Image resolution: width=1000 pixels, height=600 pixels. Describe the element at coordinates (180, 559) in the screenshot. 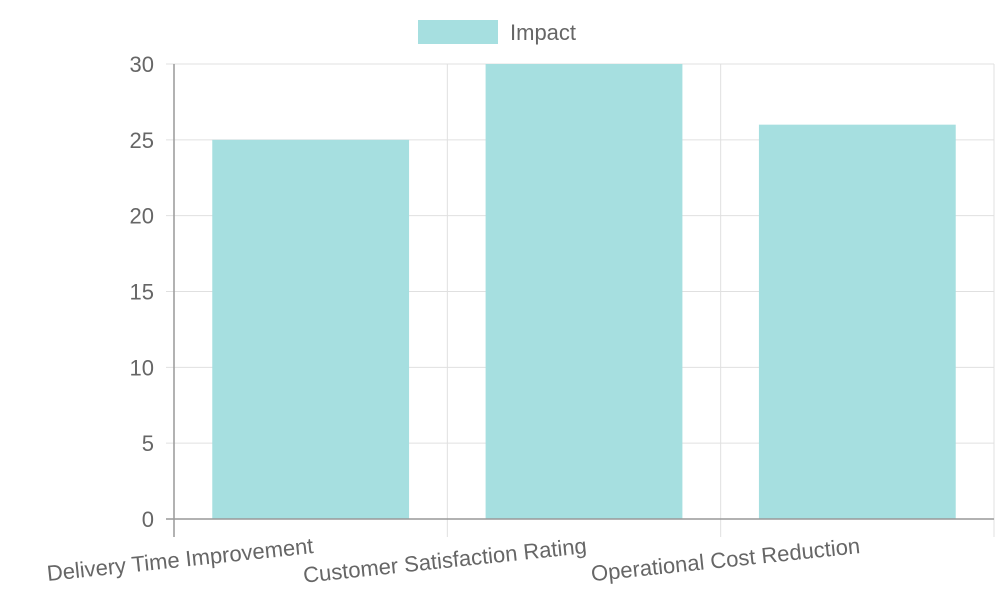

I see `x-tick-label: Delivery Time Improvement` at that location.